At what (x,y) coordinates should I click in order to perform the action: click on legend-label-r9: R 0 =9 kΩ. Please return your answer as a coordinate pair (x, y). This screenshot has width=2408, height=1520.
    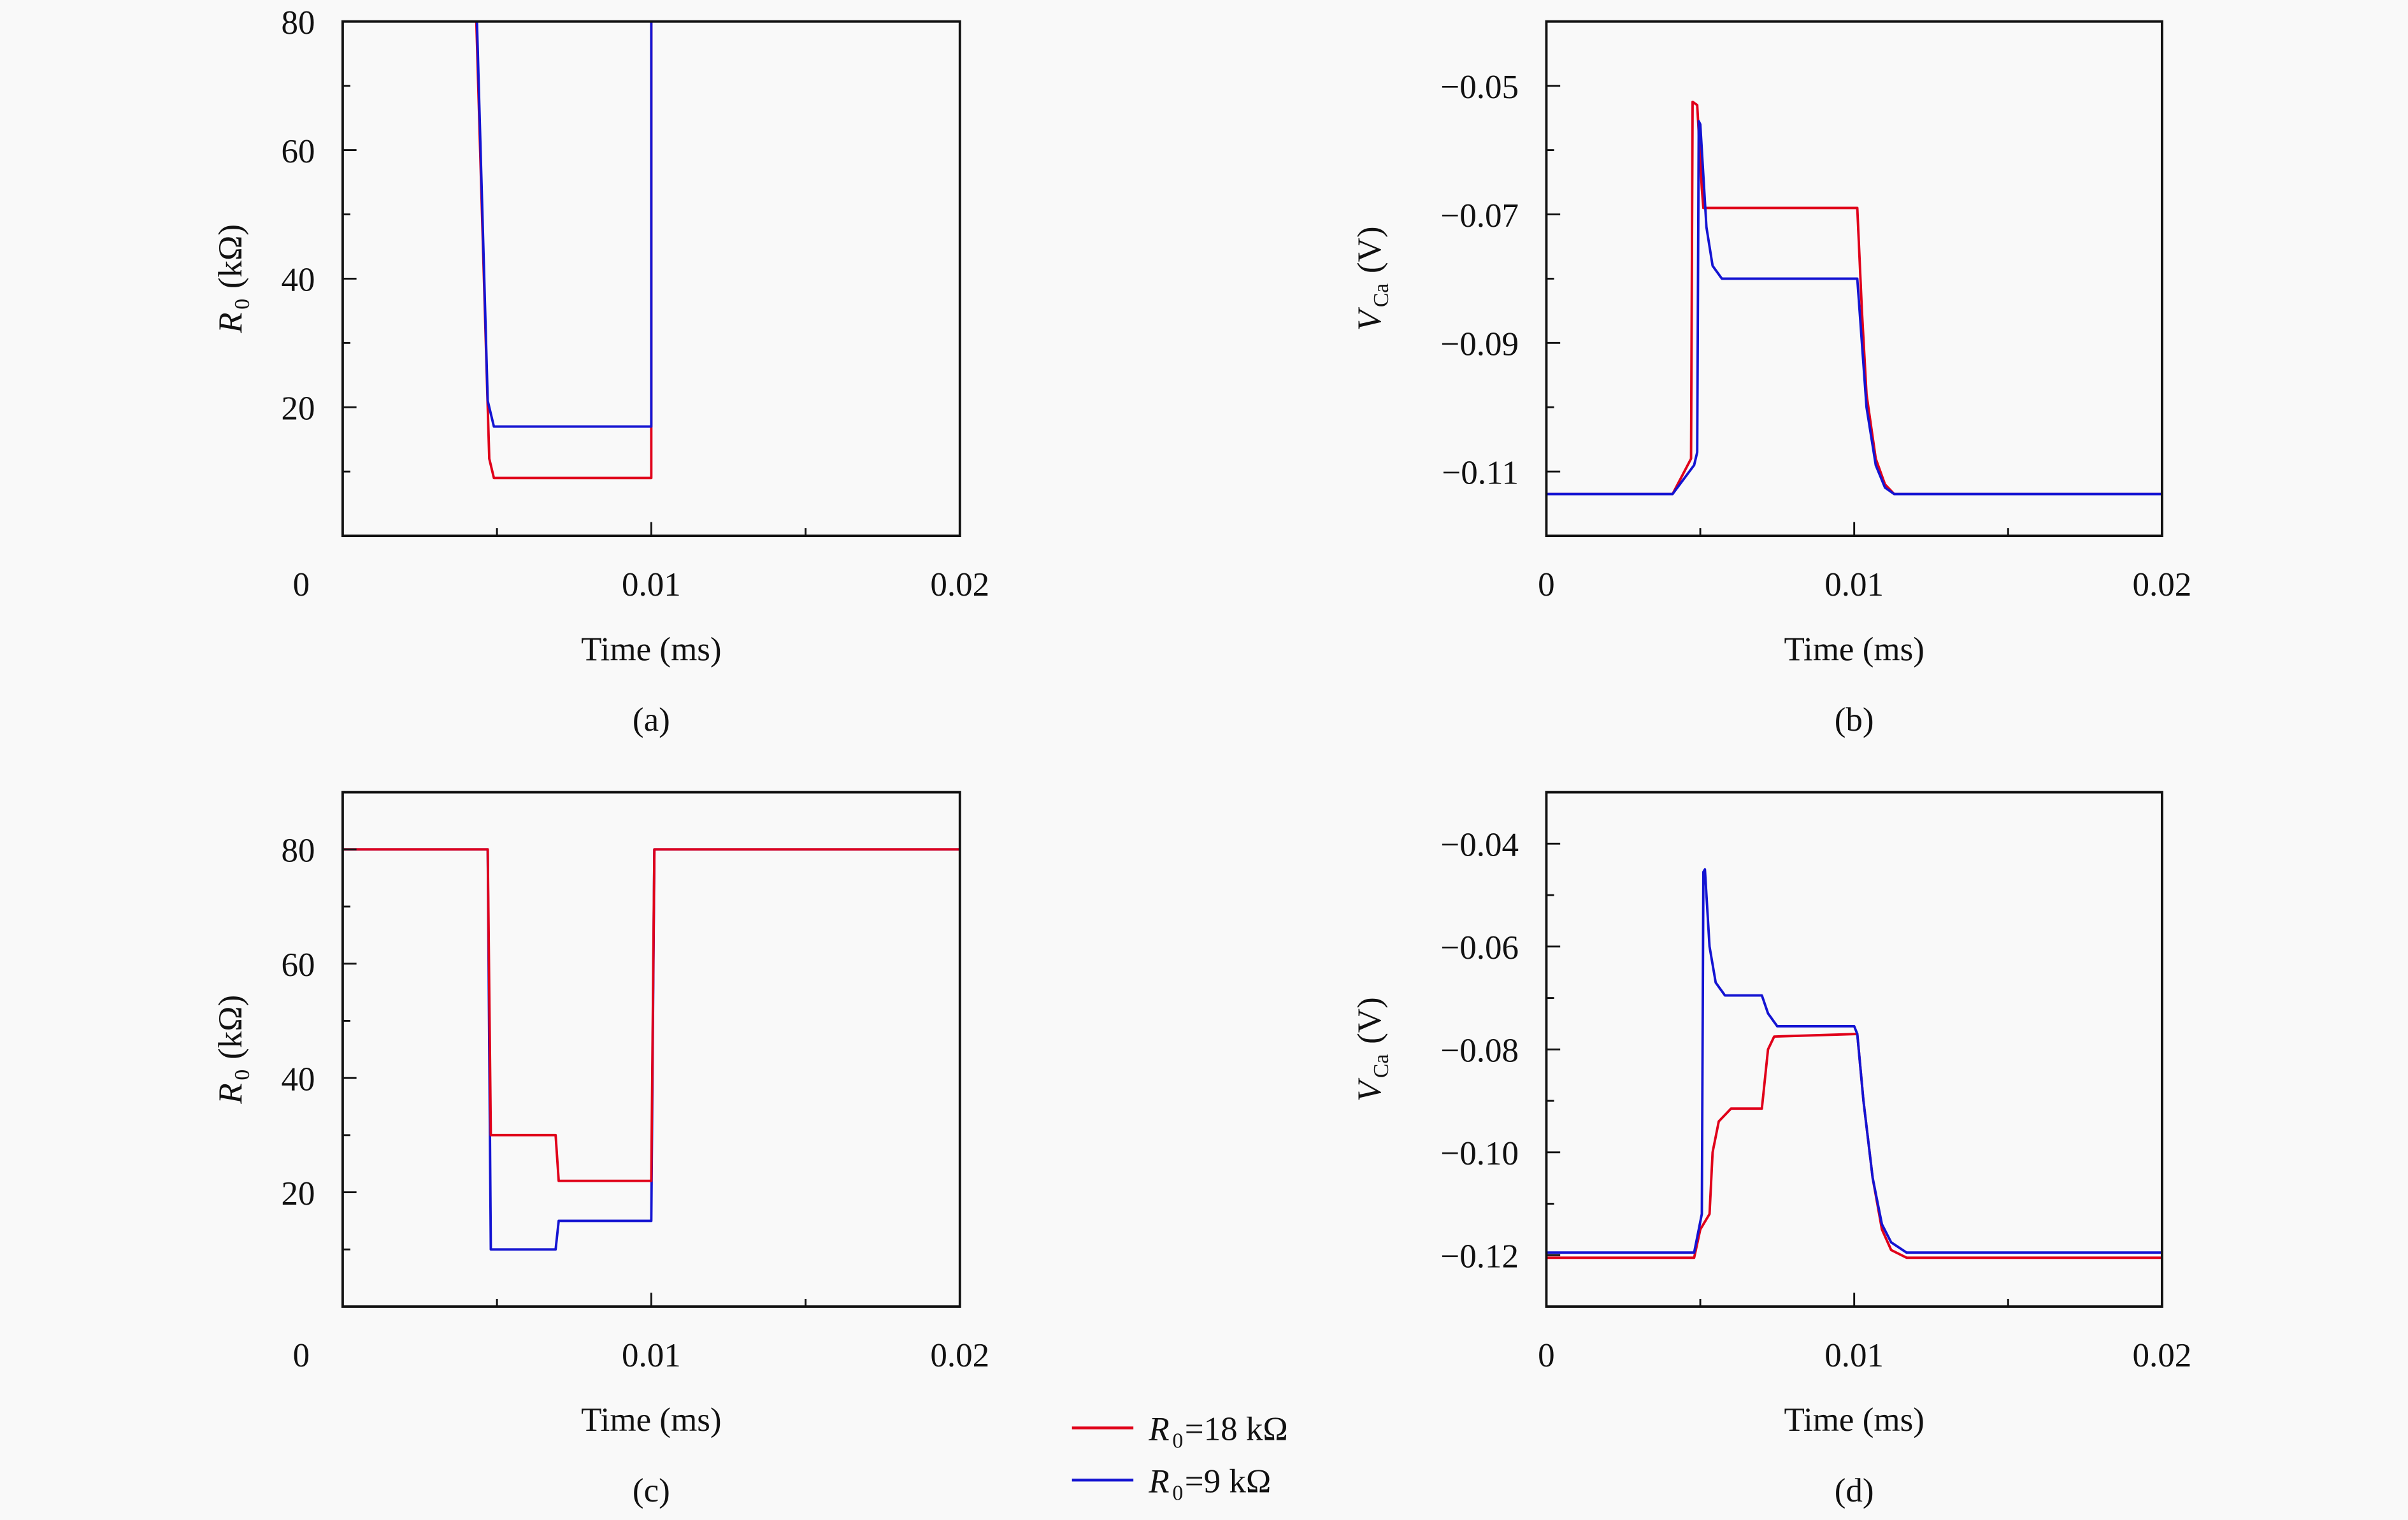
    Looking at the image, I should click on (1209, 1484).